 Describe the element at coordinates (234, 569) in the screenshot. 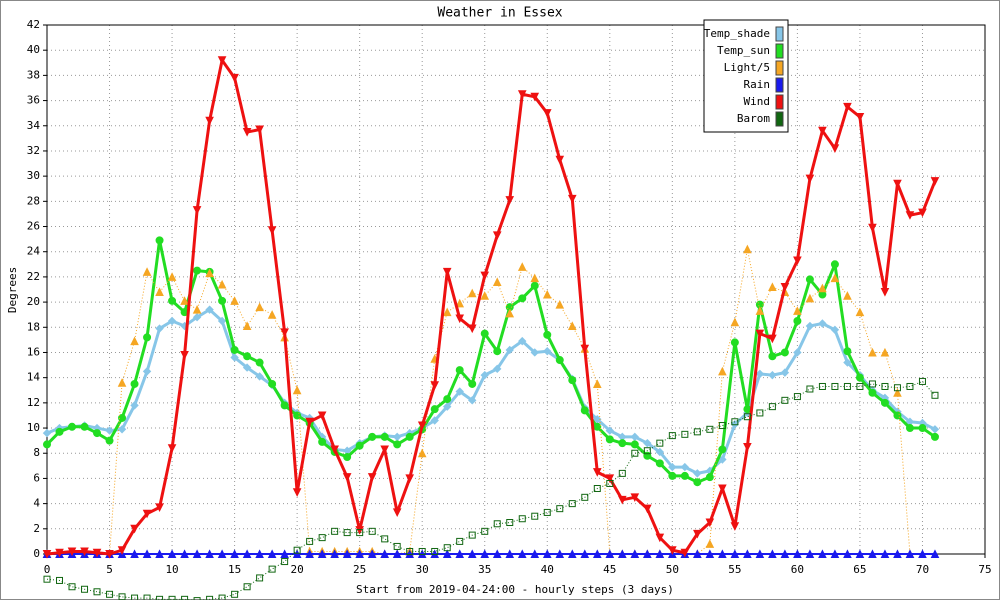

I see `x-tick-label: 15` at that location.